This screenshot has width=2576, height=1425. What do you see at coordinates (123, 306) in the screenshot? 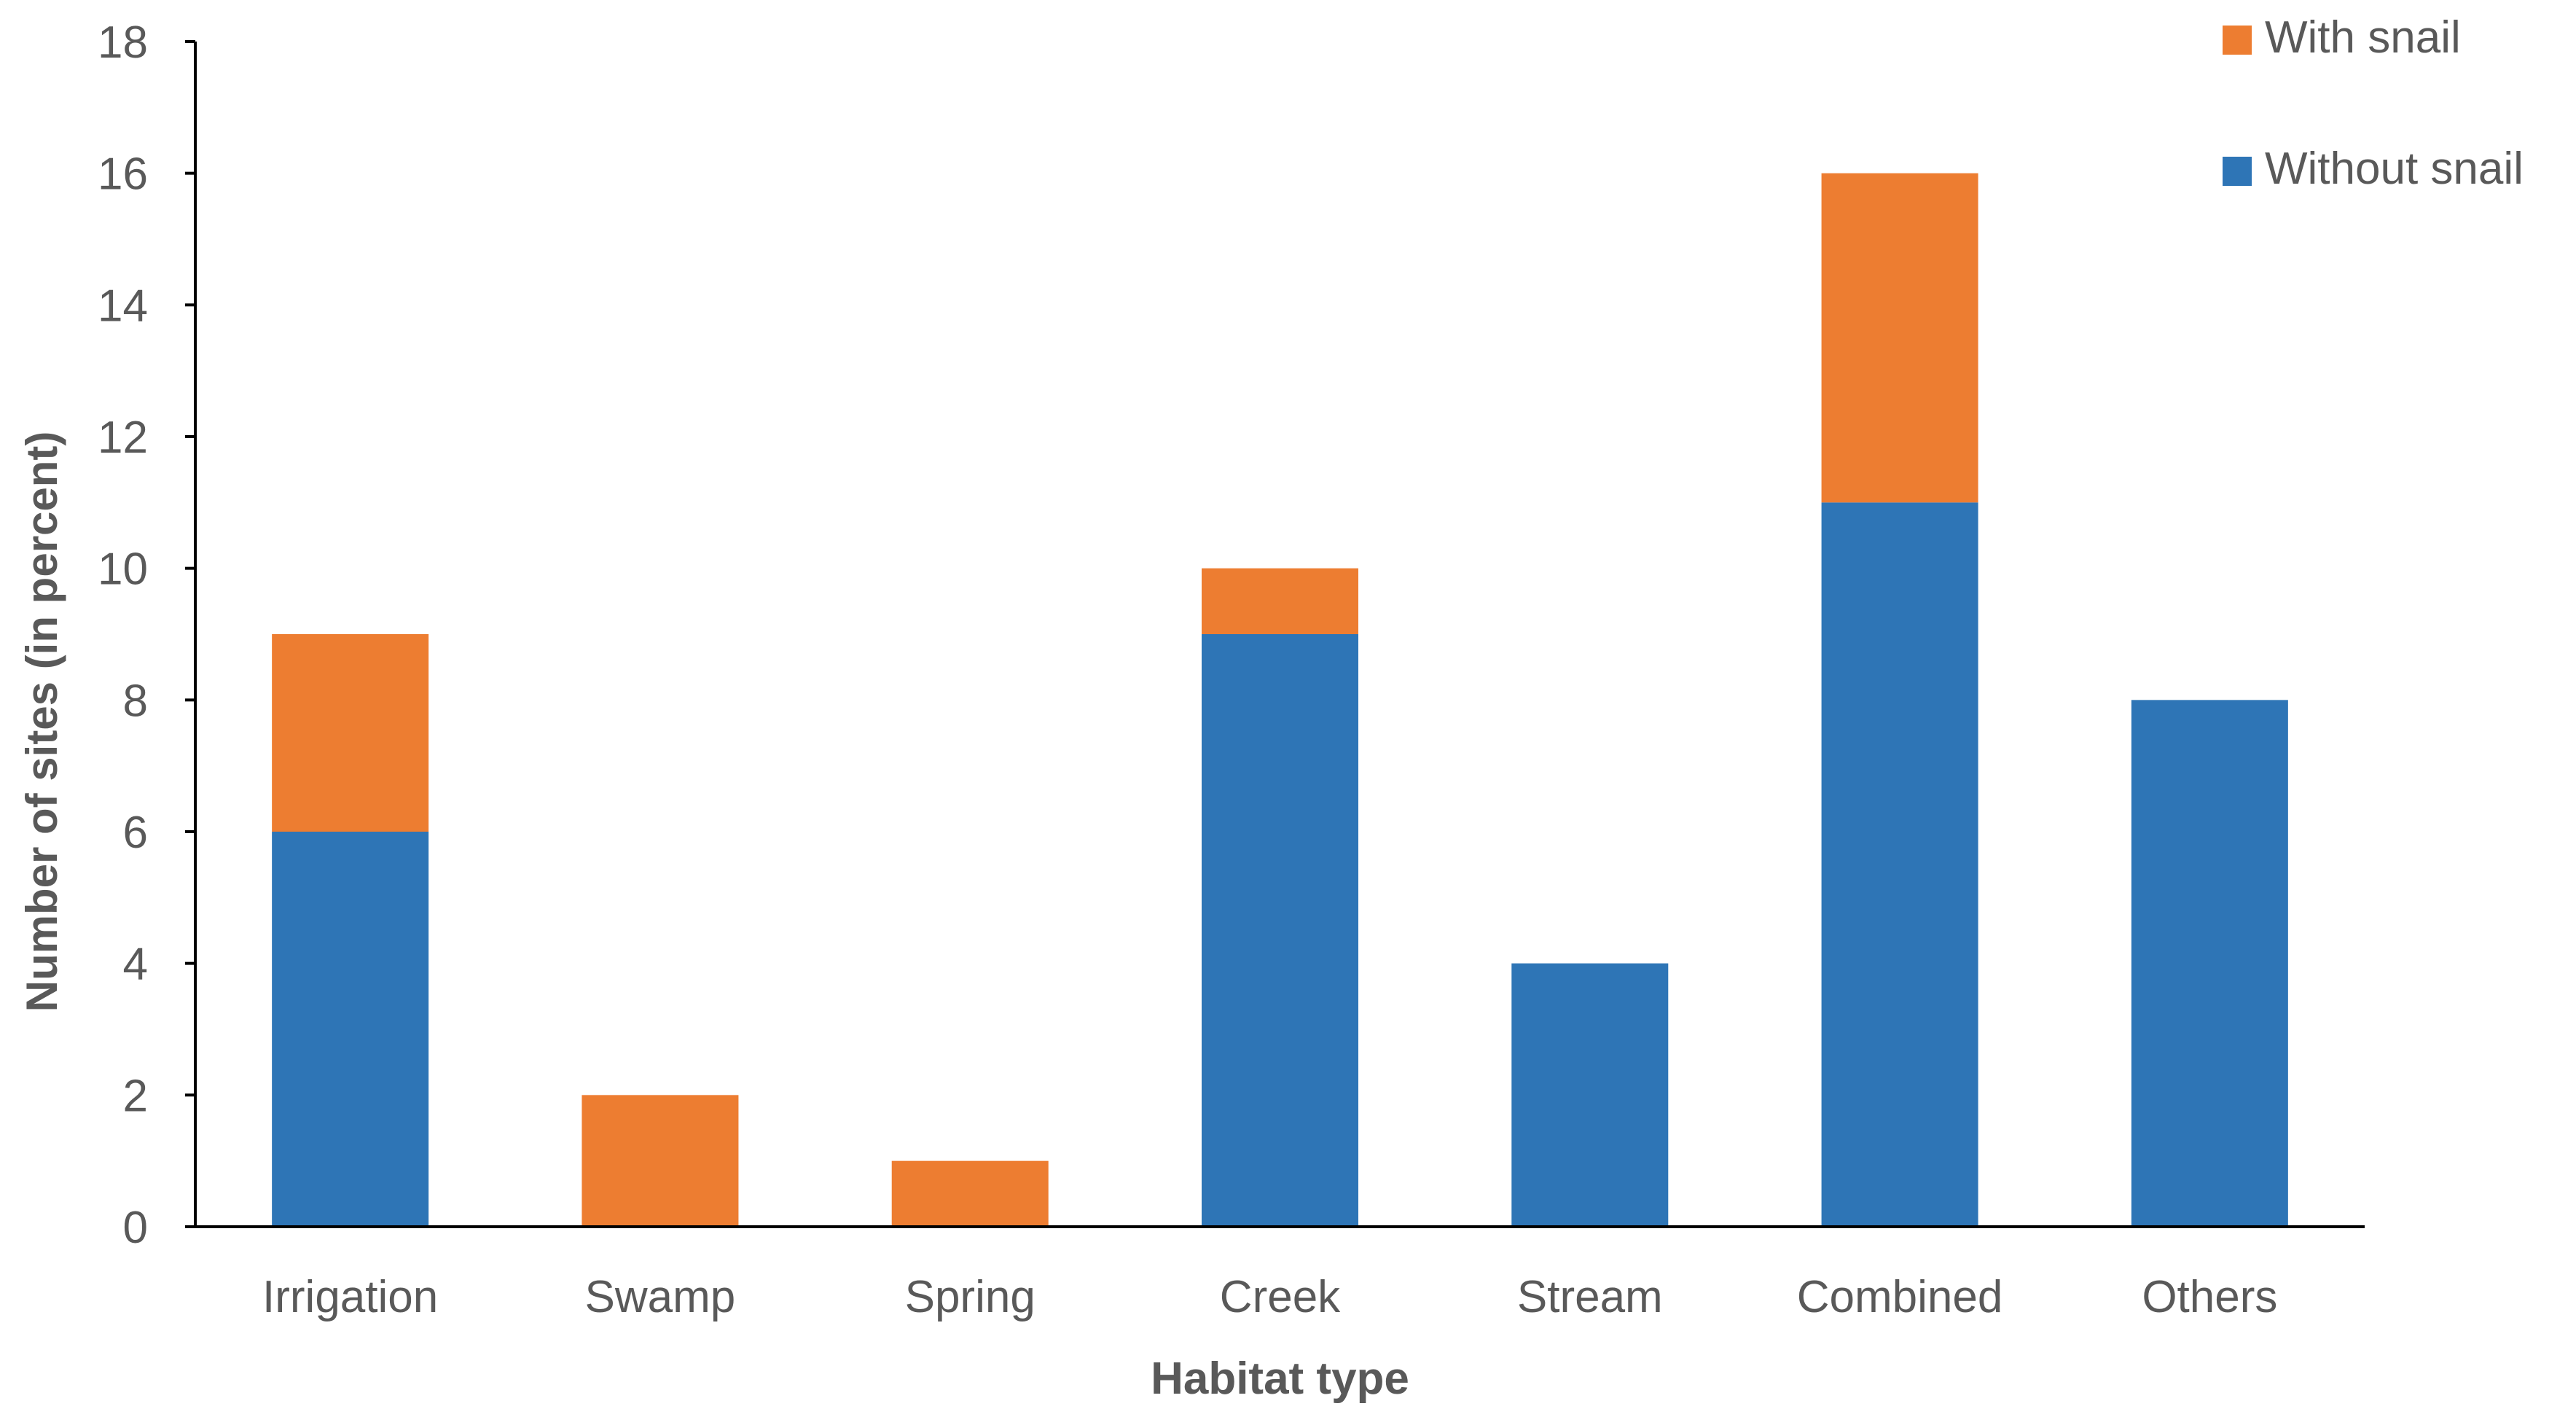
I see `y-tick-label: 14` at bounding box center [123, 306].